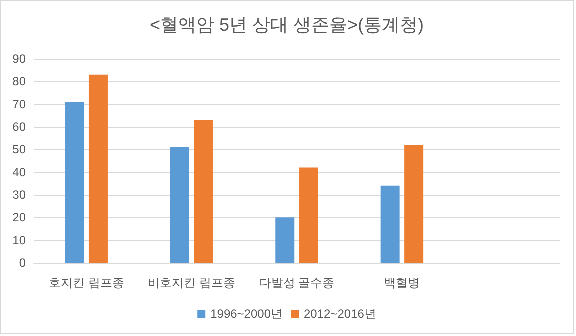  What do you see at coordinates (19, 195) in the screenshot?
I see `y-tick-label: 30` at bounding box center [19, 195].